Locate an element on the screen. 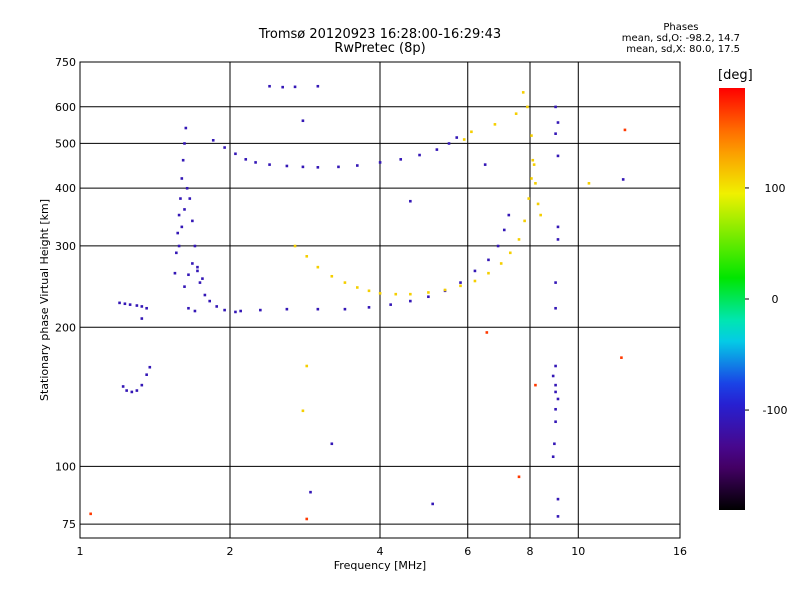 This screenshot has height=600, width=800. colorbar-tick-label: -100 is located at coordinates (775, 410).